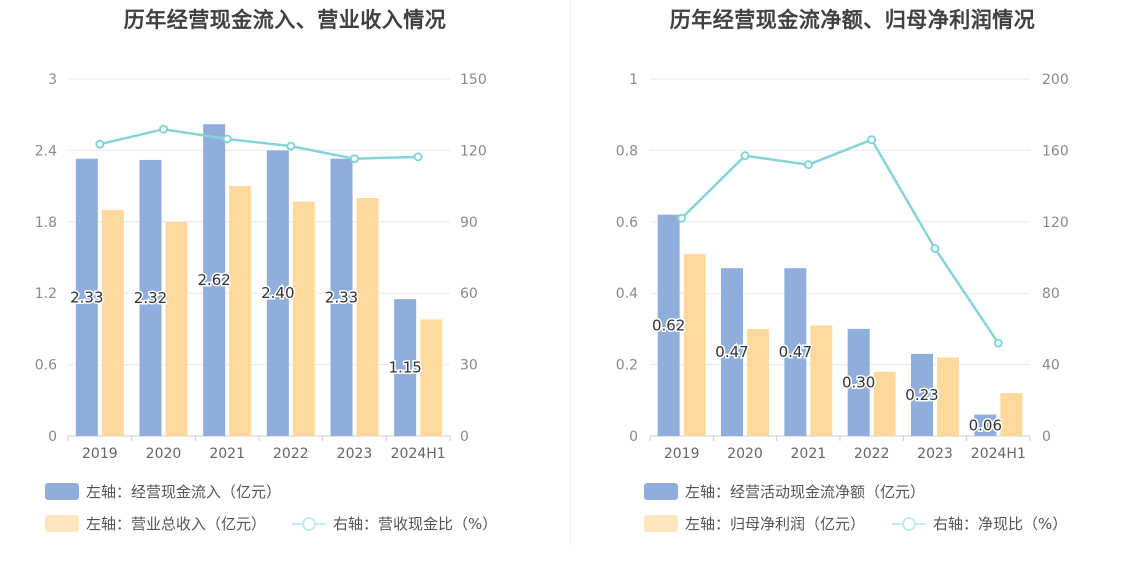  What do you see at coordinates (1055, 151) in the screenshot?
I see `y-right-tick-label: 160` at bounding box center [1055, 151].